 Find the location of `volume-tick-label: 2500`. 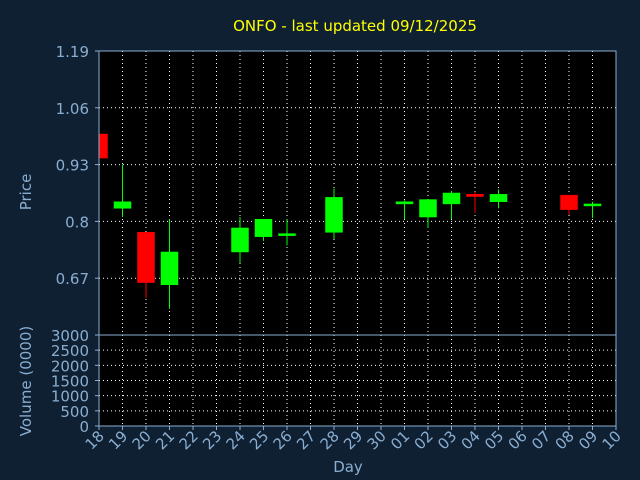

volume-tick-label: 2500 is located at coordinates (70, 351).